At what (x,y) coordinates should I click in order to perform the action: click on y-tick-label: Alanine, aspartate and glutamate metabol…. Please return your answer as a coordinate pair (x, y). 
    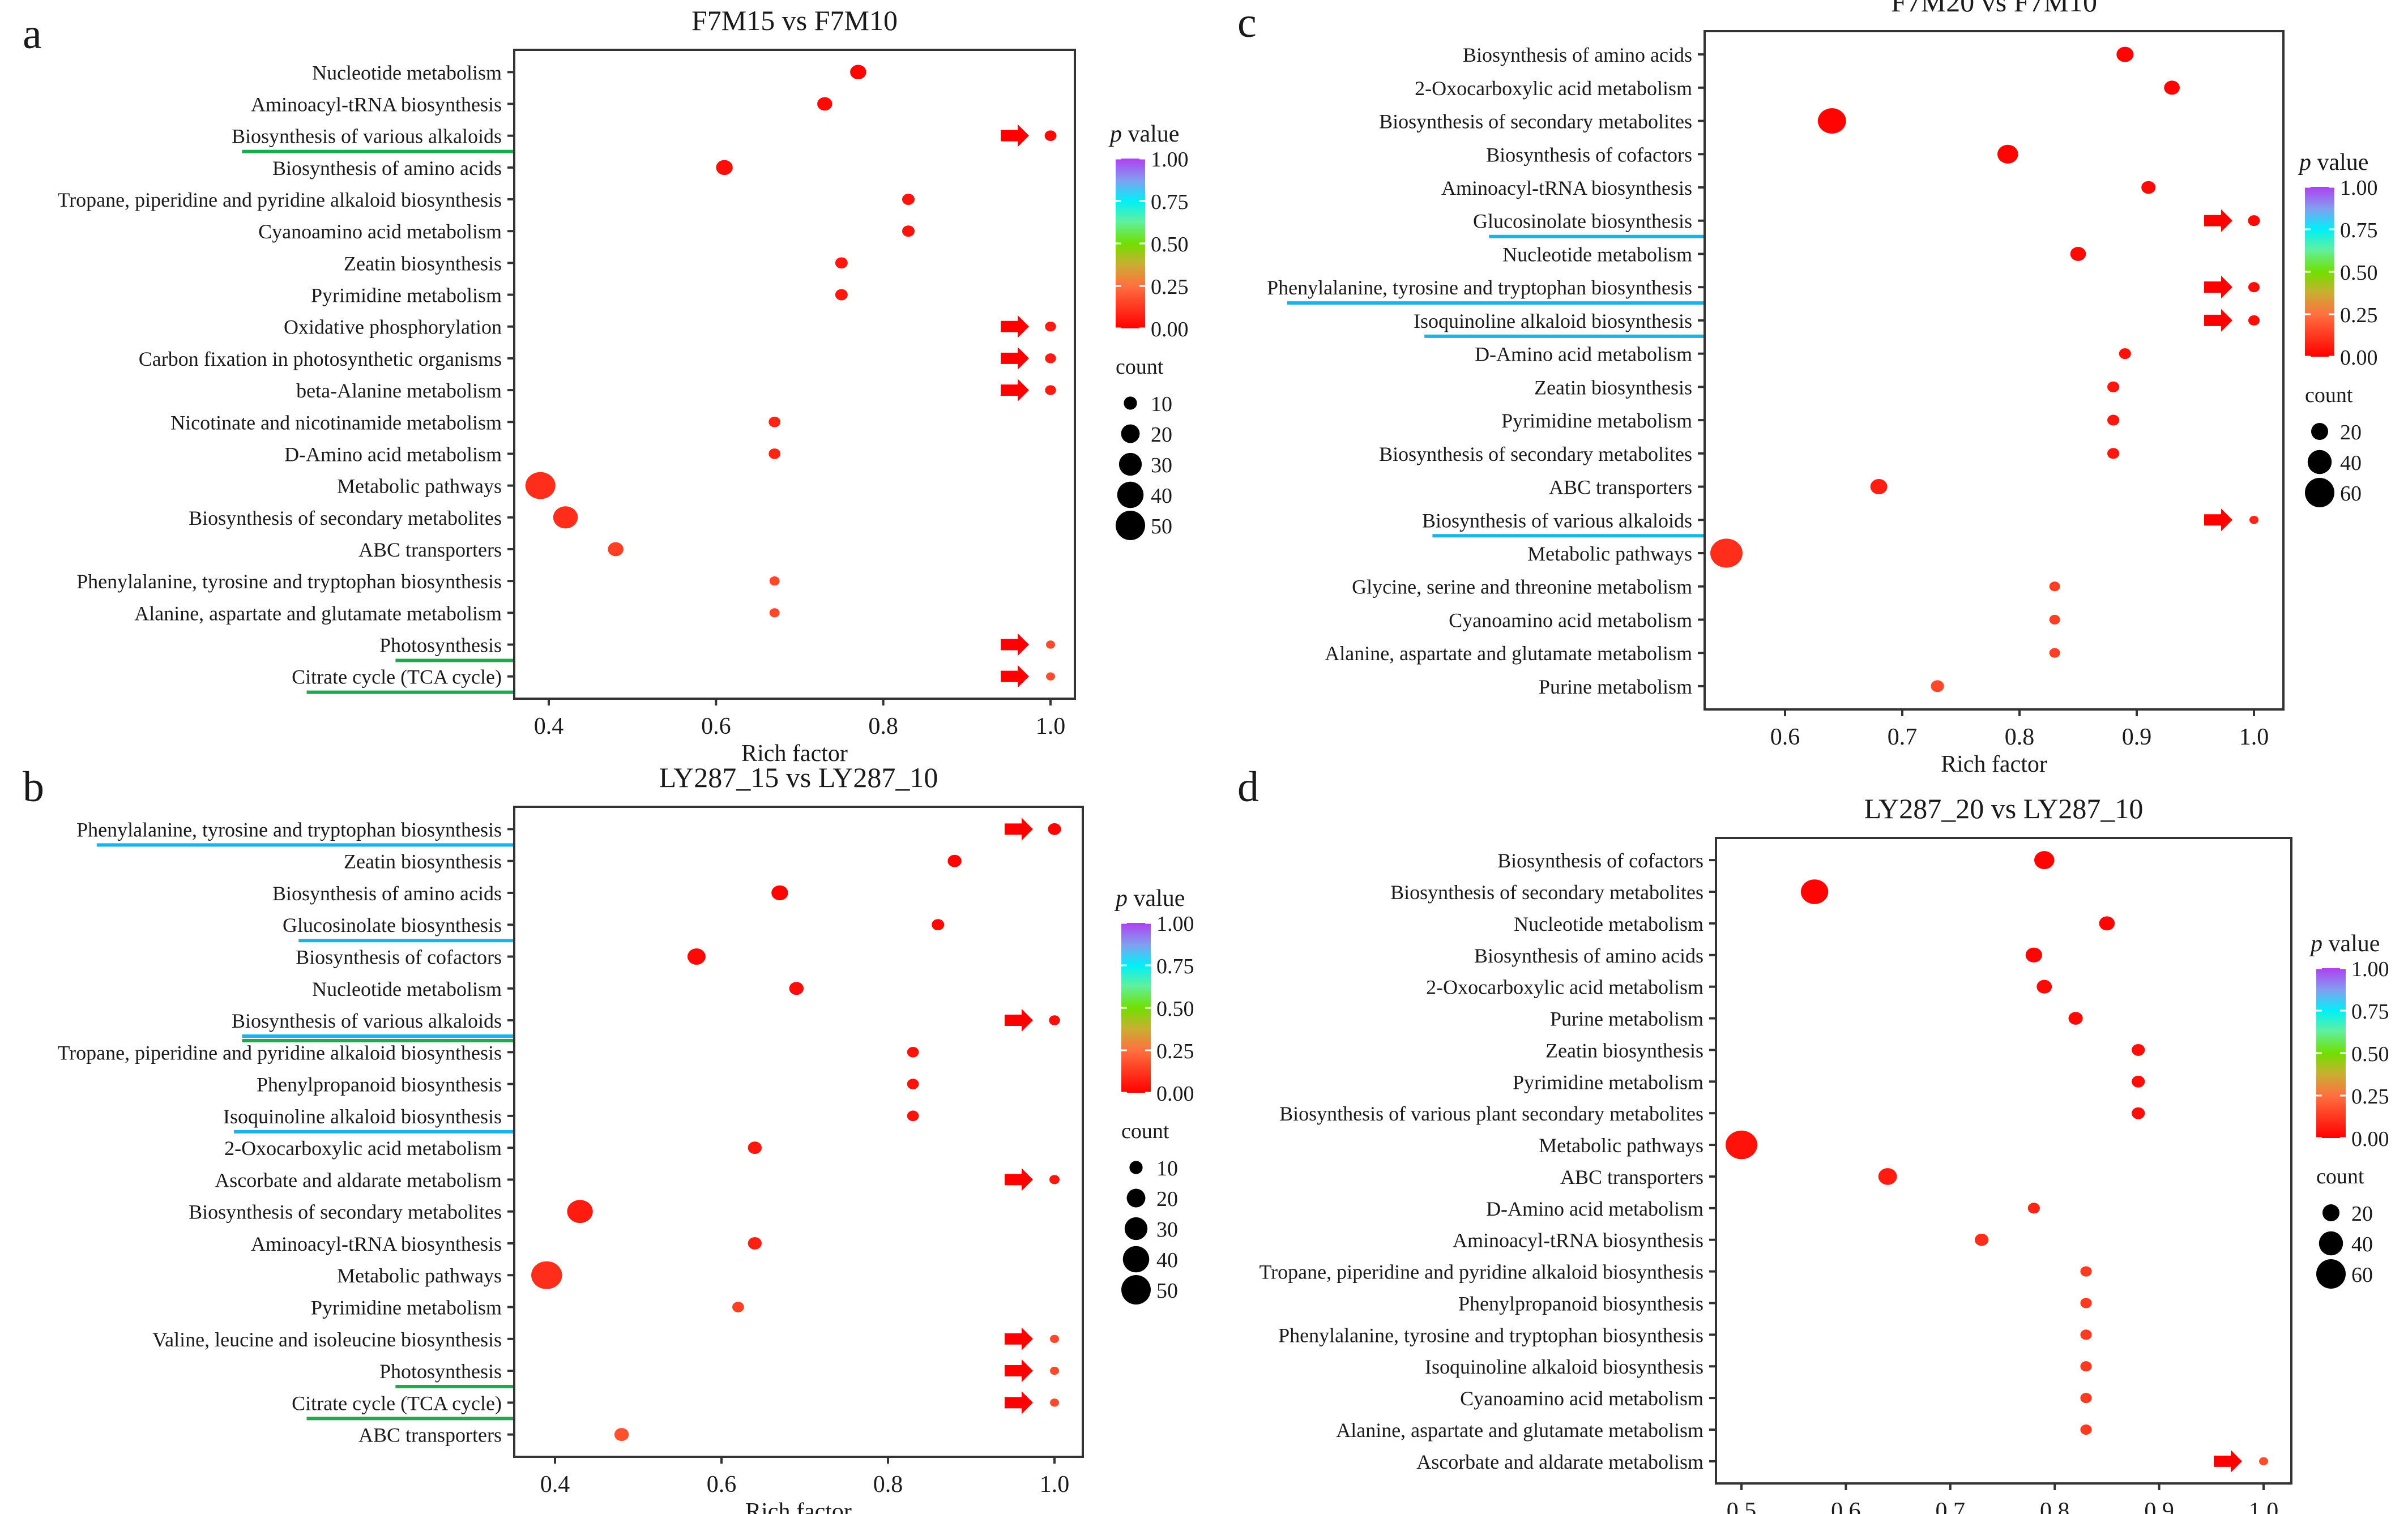
    Looking at the image, I should click on (318, 613).